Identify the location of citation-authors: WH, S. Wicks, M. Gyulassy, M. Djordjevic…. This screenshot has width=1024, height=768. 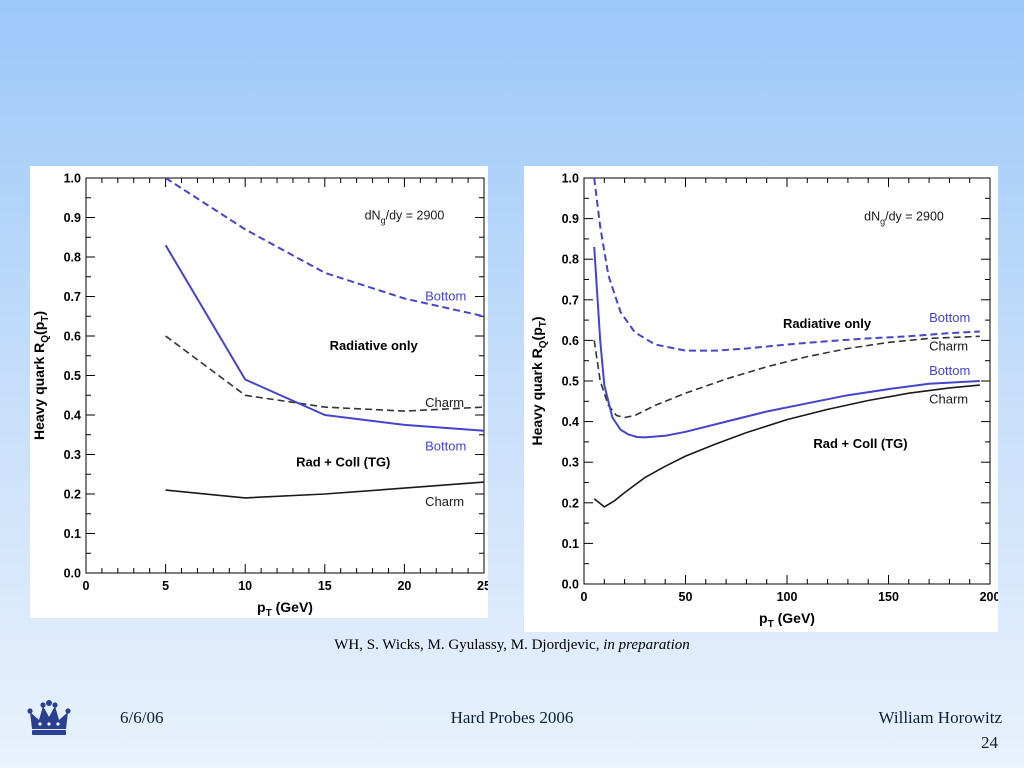
(469, 645).